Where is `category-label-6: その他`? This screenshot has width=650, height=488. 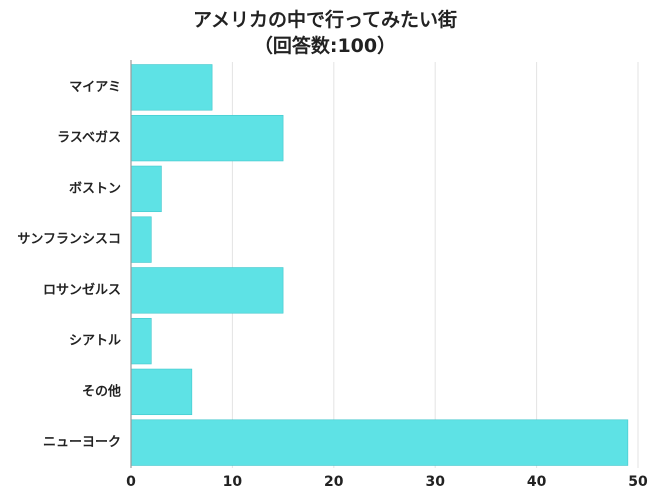 category-label-6: その他 is located at coordinates (101, 391).